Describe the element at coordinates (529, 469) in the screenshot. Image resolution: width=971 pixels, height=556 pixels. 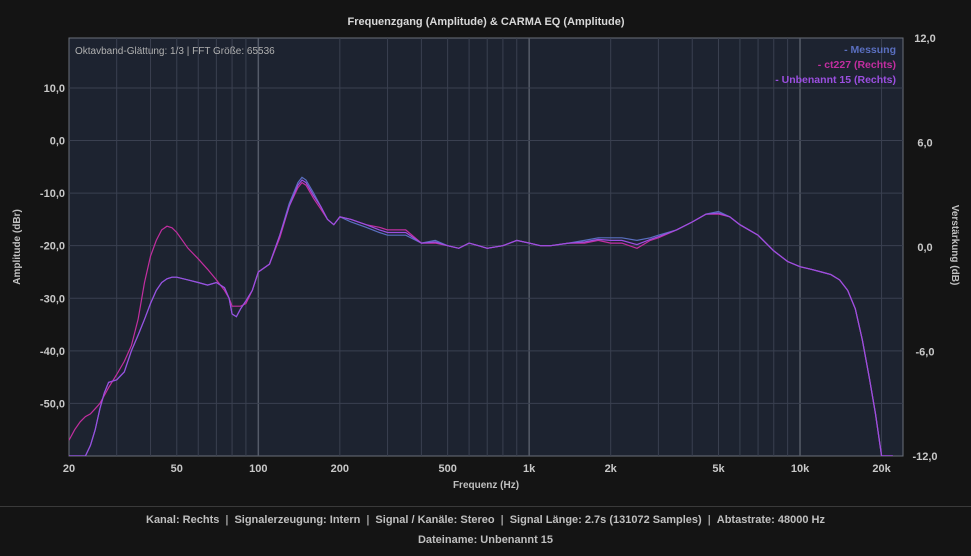
I see `x-tick-label: 1k` at that location.